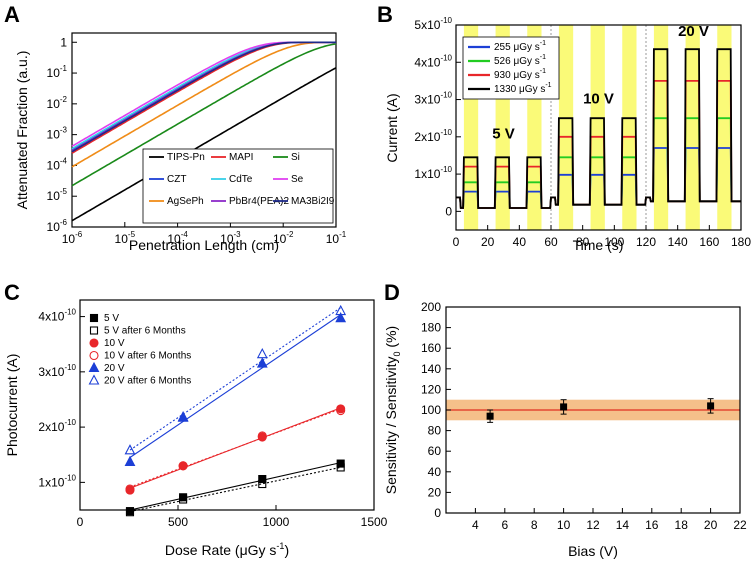  Describe the element at coordinates (740, 525) in the screenshot. I see `d-xtick-label: 22` at that location.